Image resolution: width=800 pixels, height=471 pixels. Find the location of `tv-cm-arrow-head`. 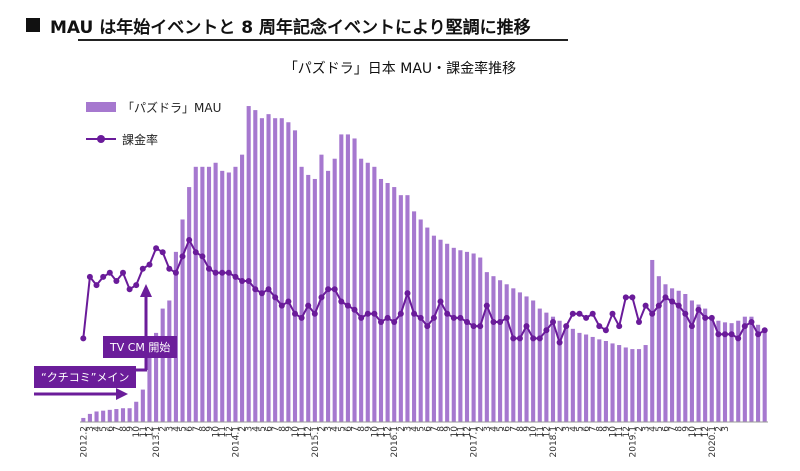

tv-cm-arrow-head is located at coordinates (146, 290).